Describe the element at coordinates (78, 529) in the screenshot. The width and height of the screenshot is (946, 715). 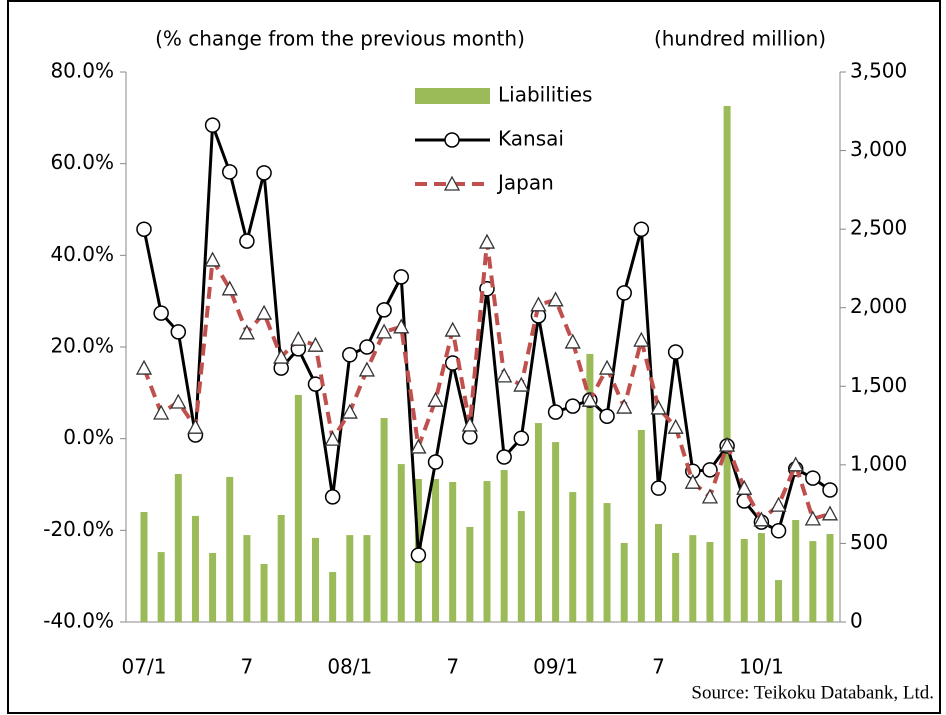
I see `y-tick-label: -20.0%` at that location.